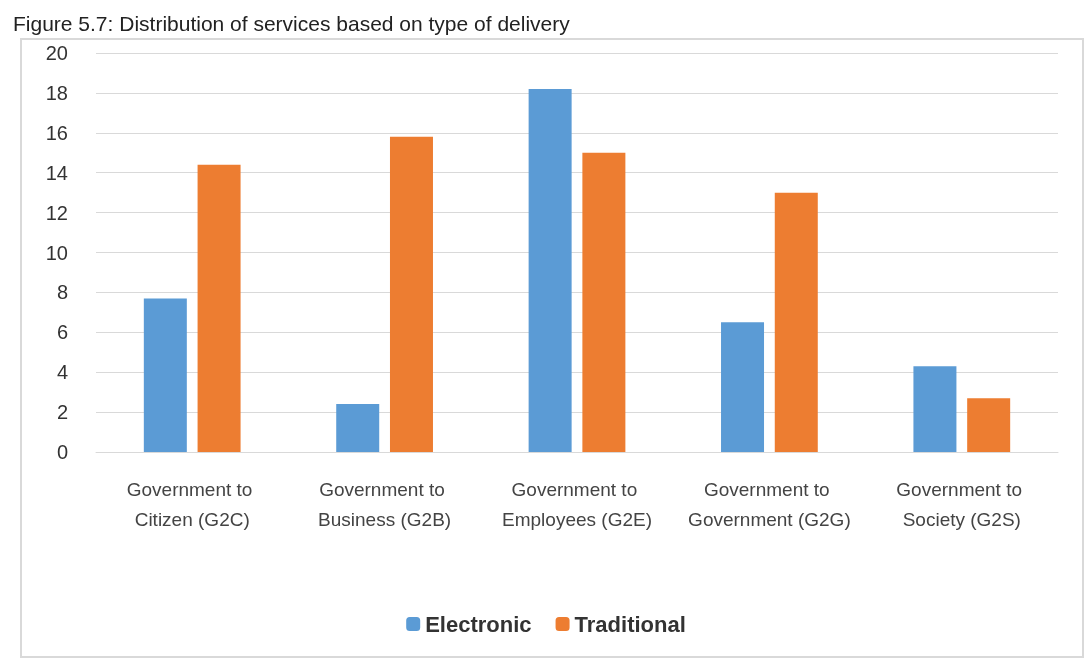 The image size is (1092, 666). What do you see at coordinates (56, 252) in the screenshot?
I see `y-tick-label: 10` at bounding box center [56, 252].